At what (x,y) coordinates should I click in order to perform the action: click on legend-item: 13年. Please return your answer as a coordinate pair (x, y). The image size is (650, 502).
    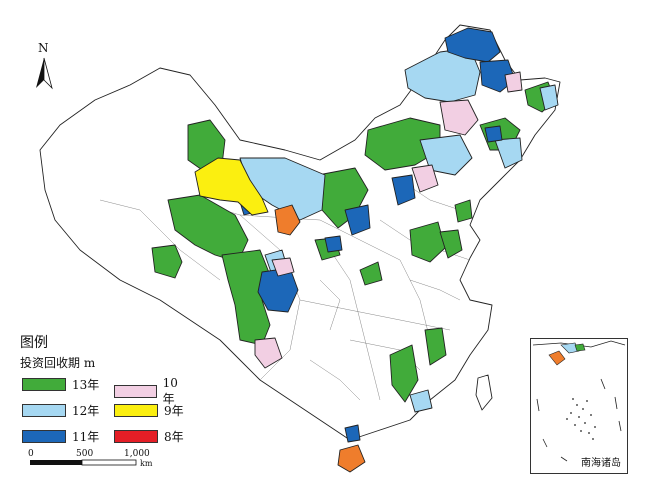
    Looking at the image, I should click on (60, 384).